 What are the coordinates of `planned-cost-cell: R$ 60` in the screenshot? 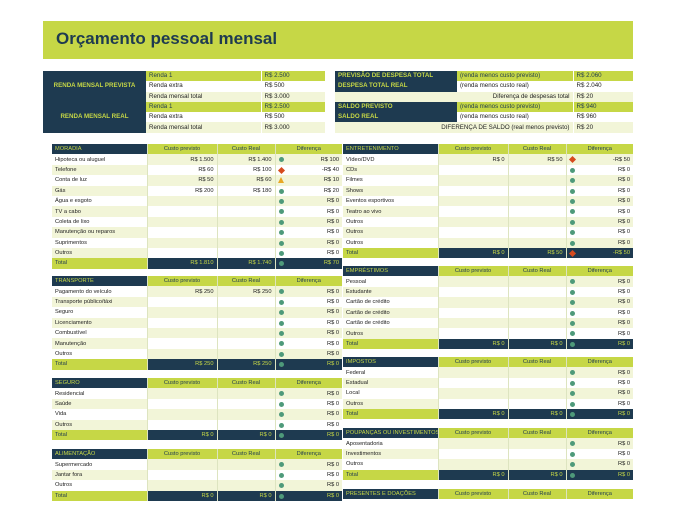 It's located at (182, 170).